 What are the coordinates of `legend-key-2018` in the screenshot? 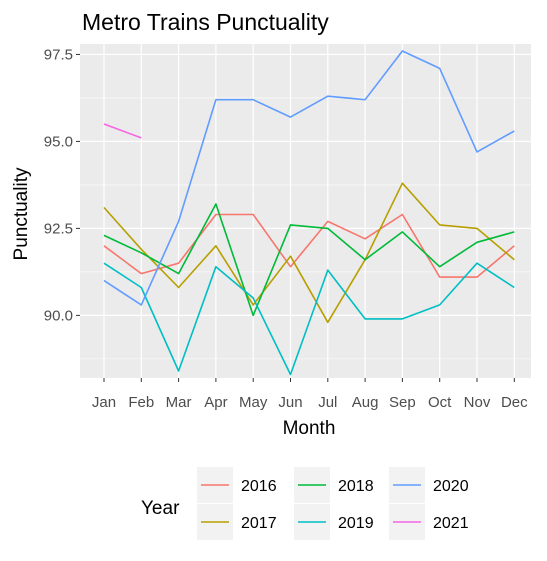 It's located at (312, 485).